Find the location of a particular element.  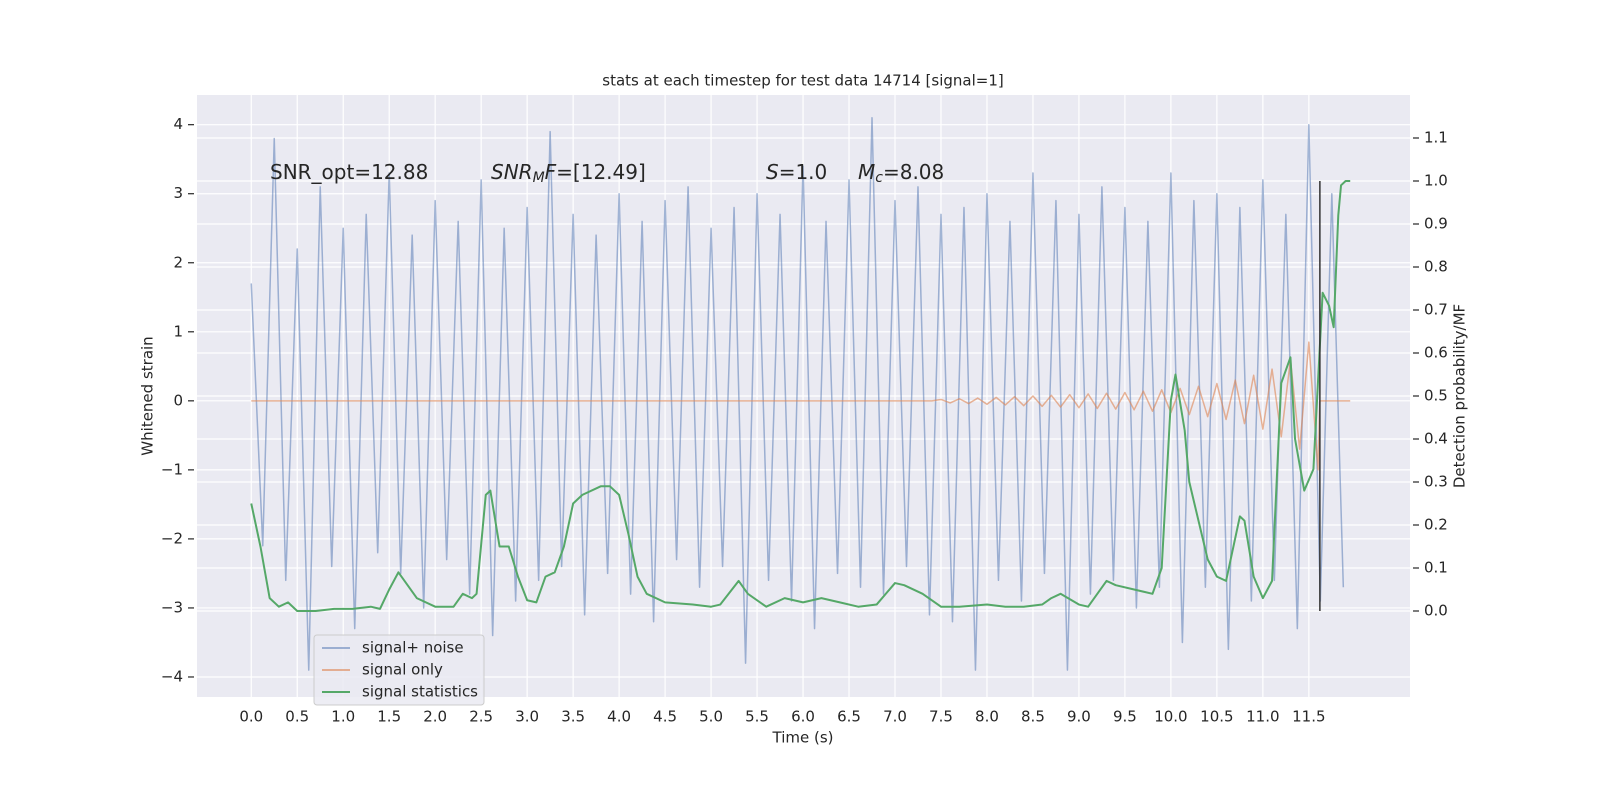

y-axis-label: Whitened strain is located at coordinates (148, 395).